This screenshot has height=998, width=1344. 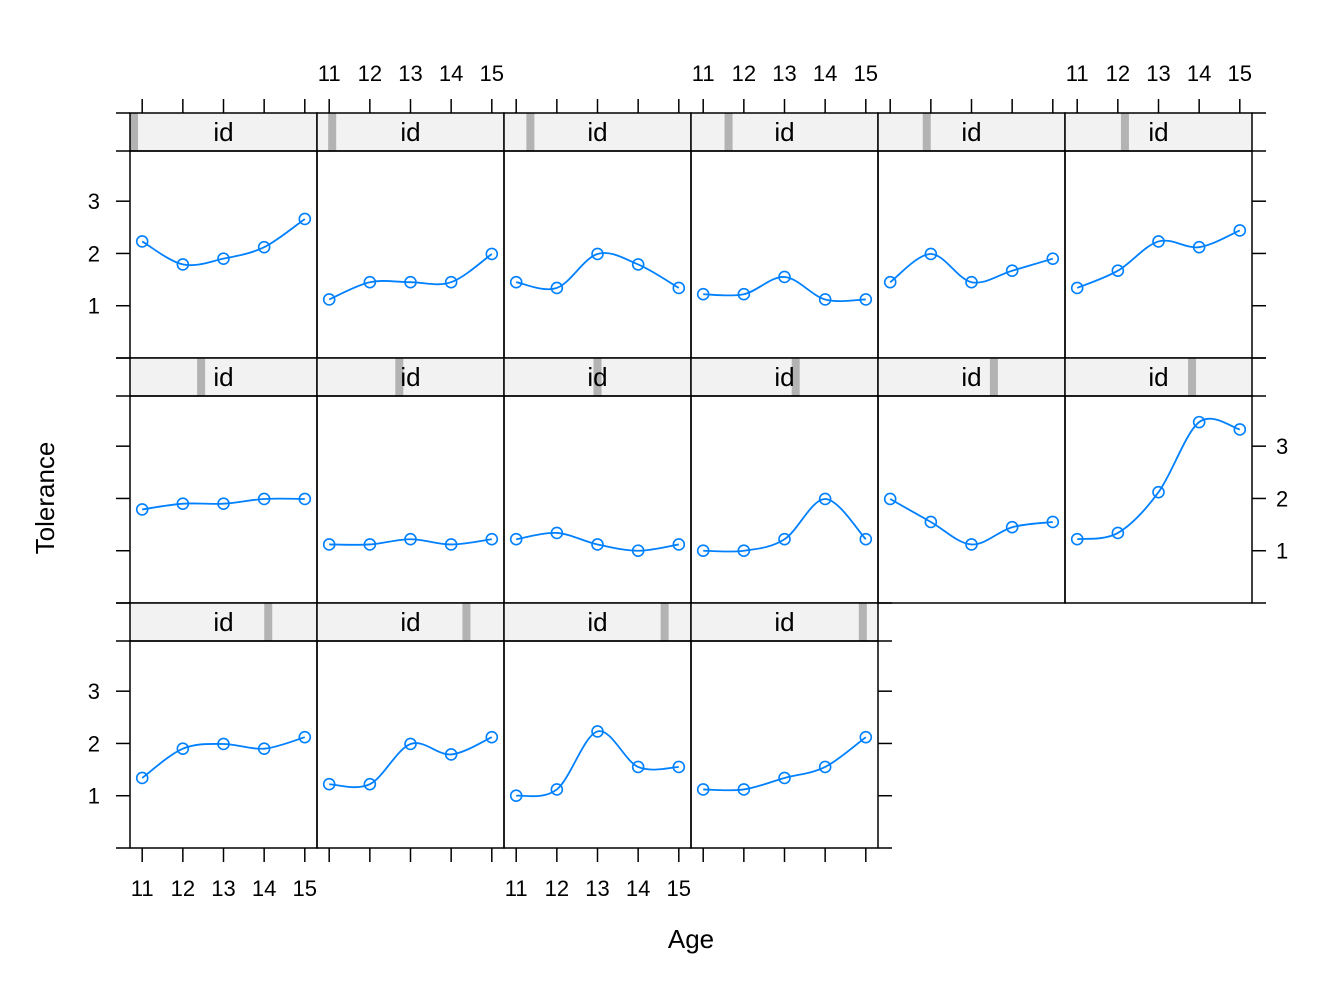 I want to click on panel-9: id, so click(x=597, y=480).